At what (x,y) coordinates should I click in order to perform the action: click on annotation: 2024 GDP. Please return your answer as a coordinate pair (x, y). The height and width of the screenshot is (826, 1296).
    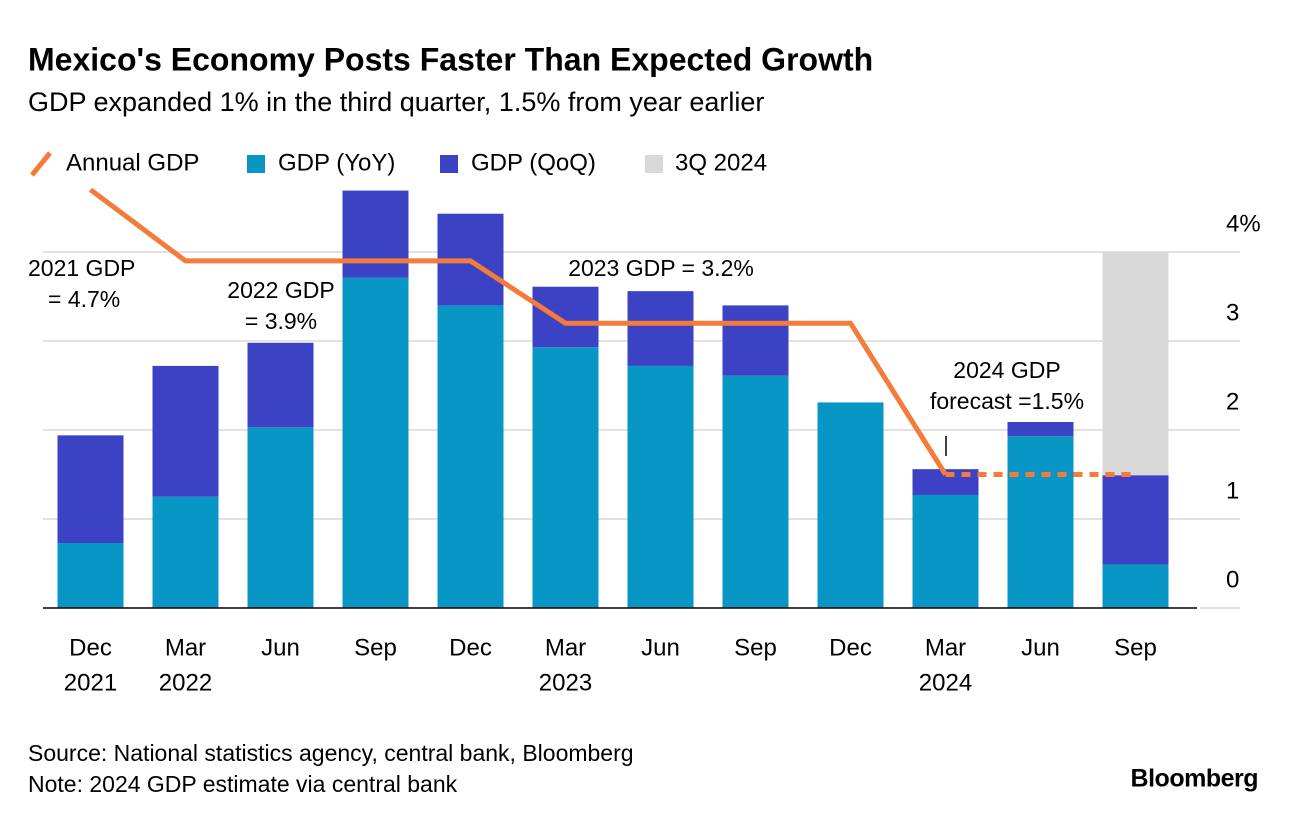
    Looking at the image, I should click on (1006, 370).